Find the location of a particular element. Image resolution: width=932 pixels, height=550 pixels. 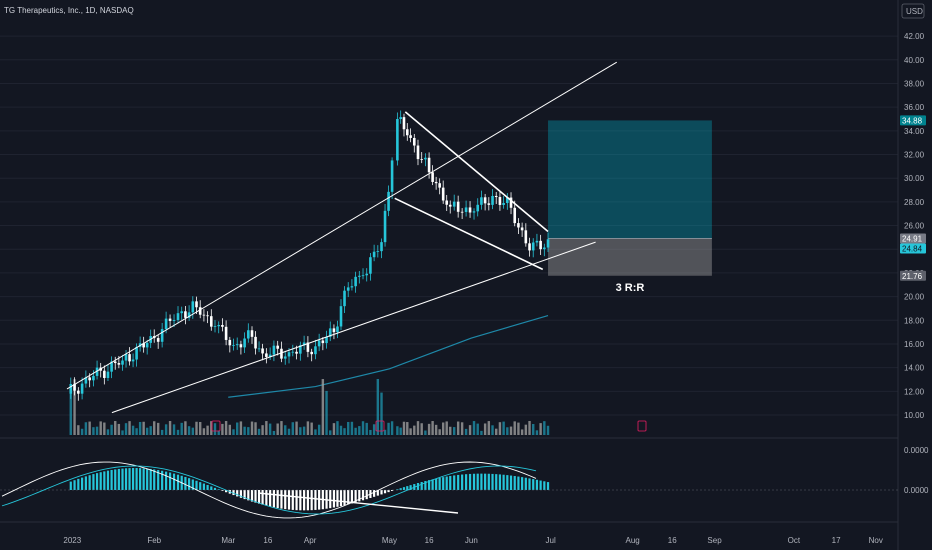

y-tick-label: 10.00 is located at coordinates (914, 415).